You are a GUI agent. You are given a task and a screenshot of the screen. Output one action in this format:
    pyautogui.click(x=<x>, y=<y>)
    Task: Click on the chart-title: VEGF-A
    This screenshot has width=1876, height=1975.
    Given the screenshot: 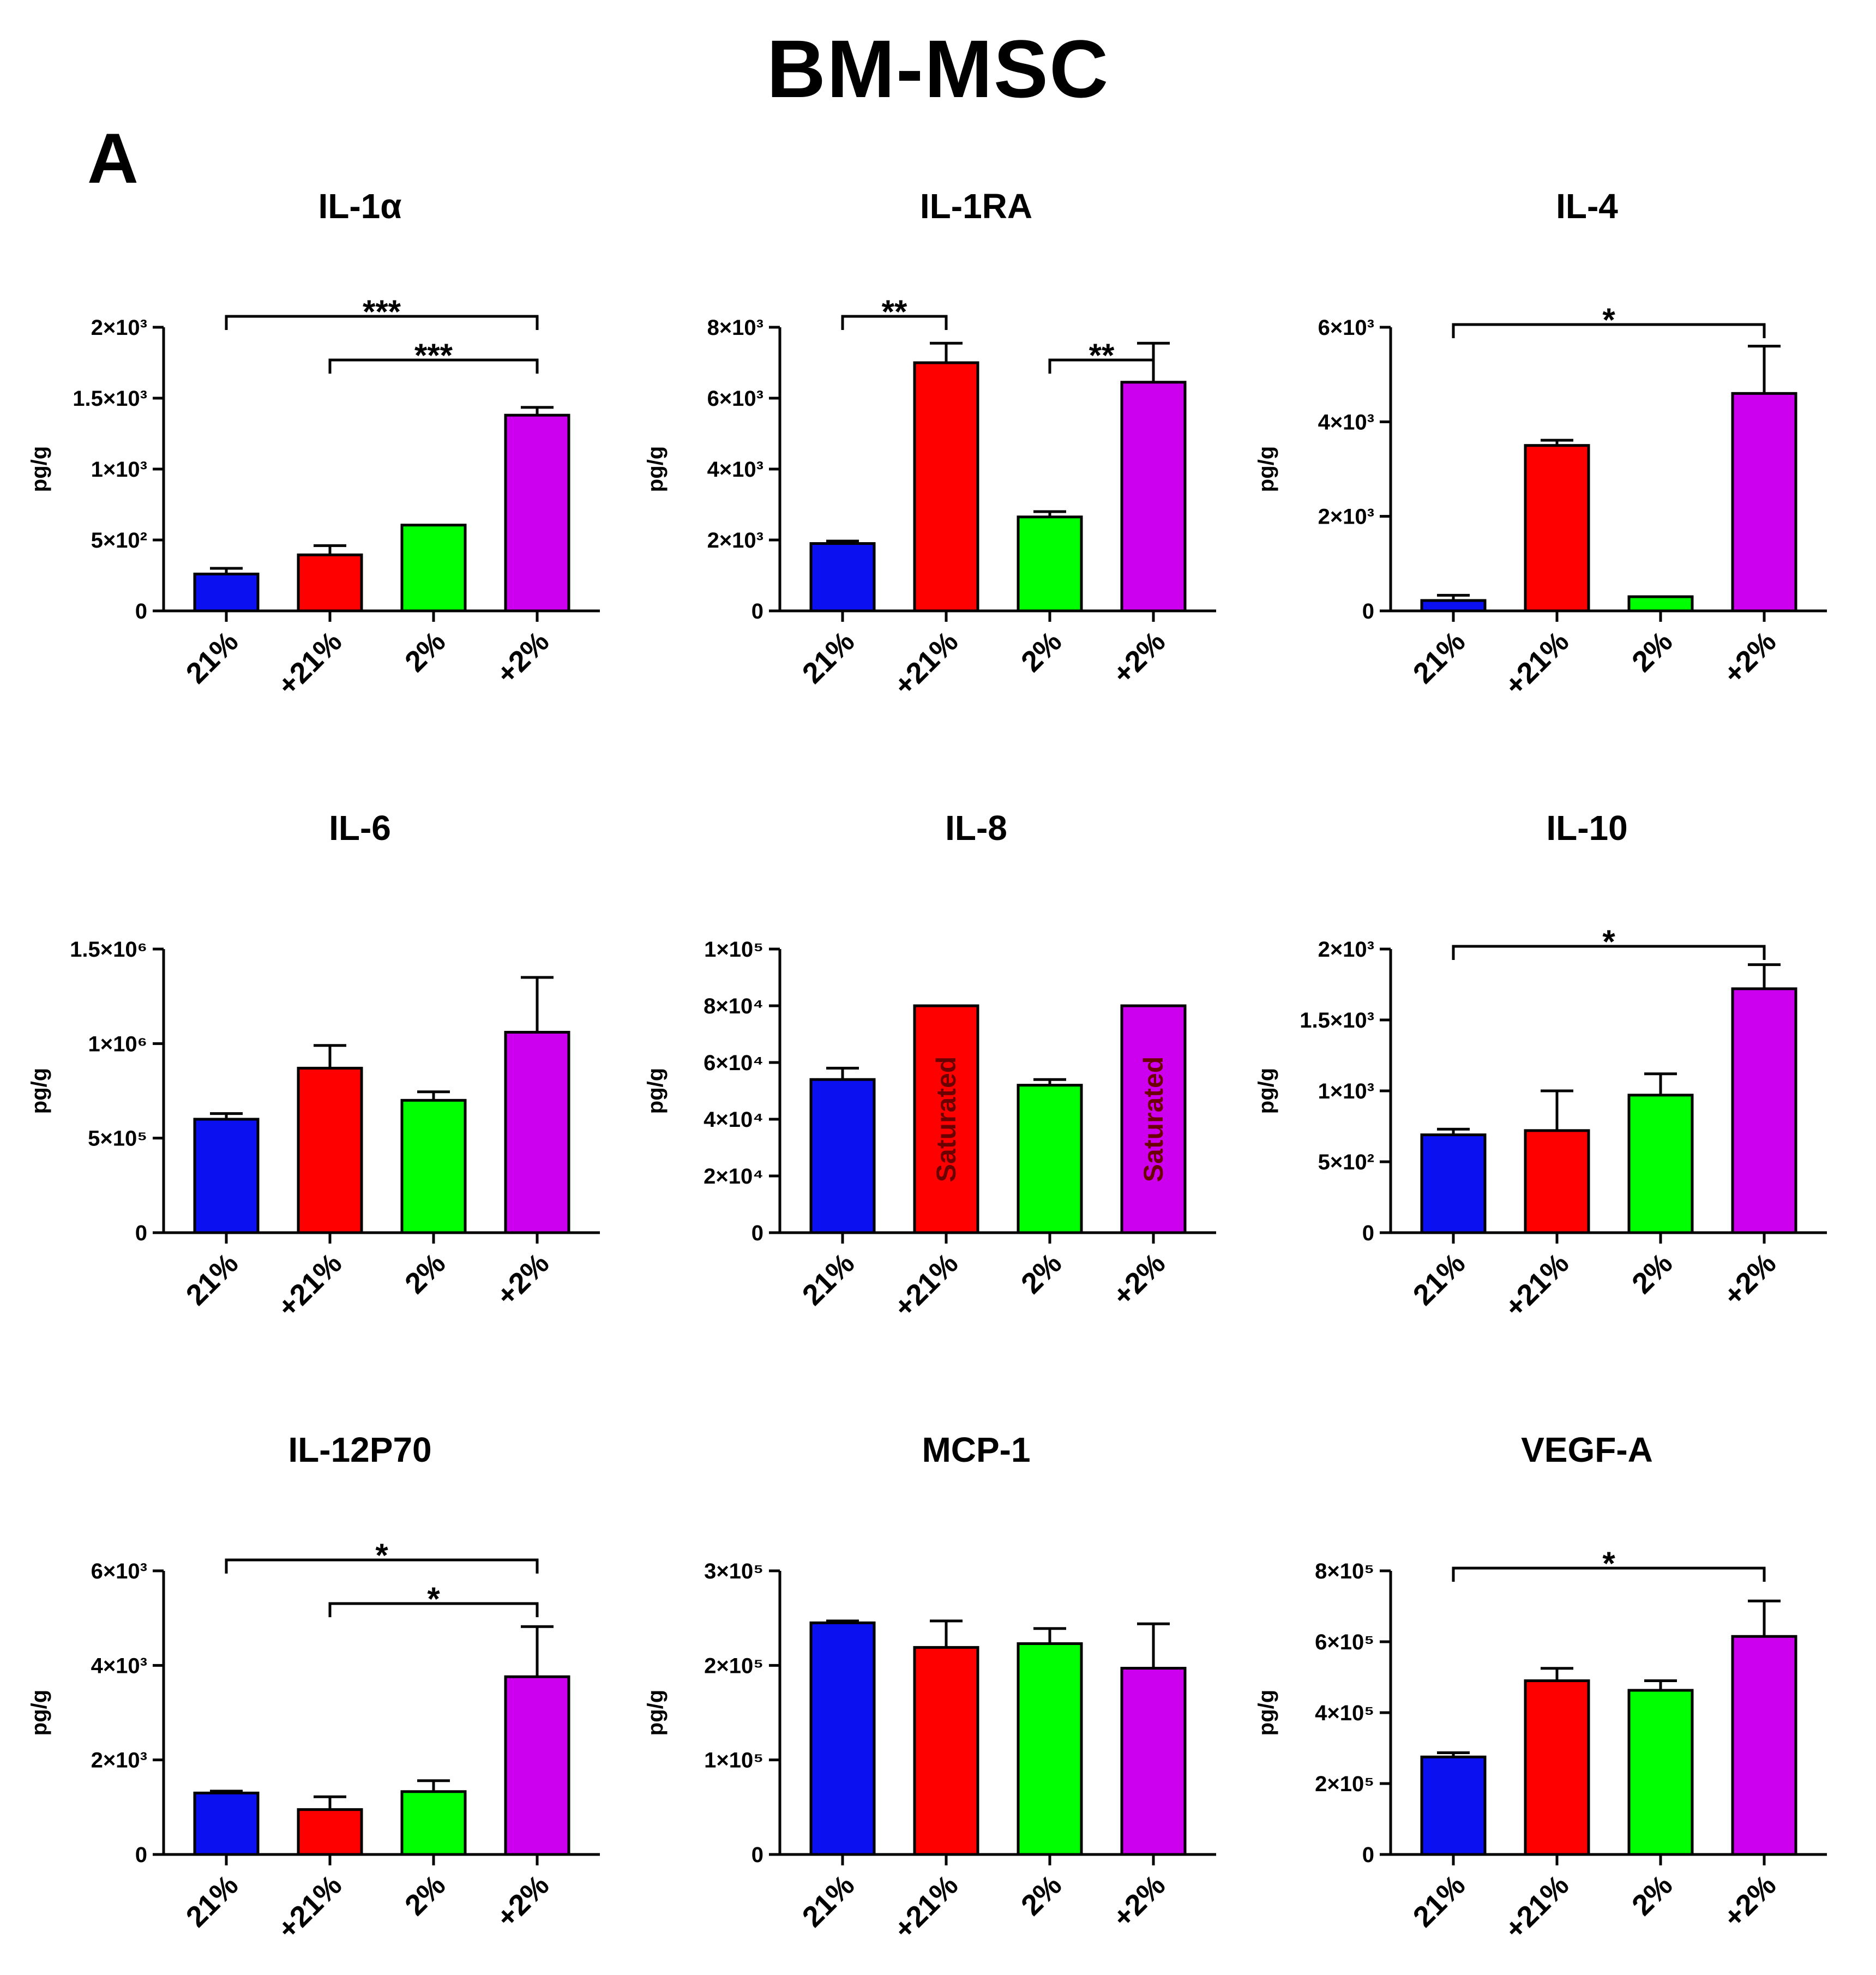 What is the action you would take?
    pyautogui.click(x=1587, y=1449)
    